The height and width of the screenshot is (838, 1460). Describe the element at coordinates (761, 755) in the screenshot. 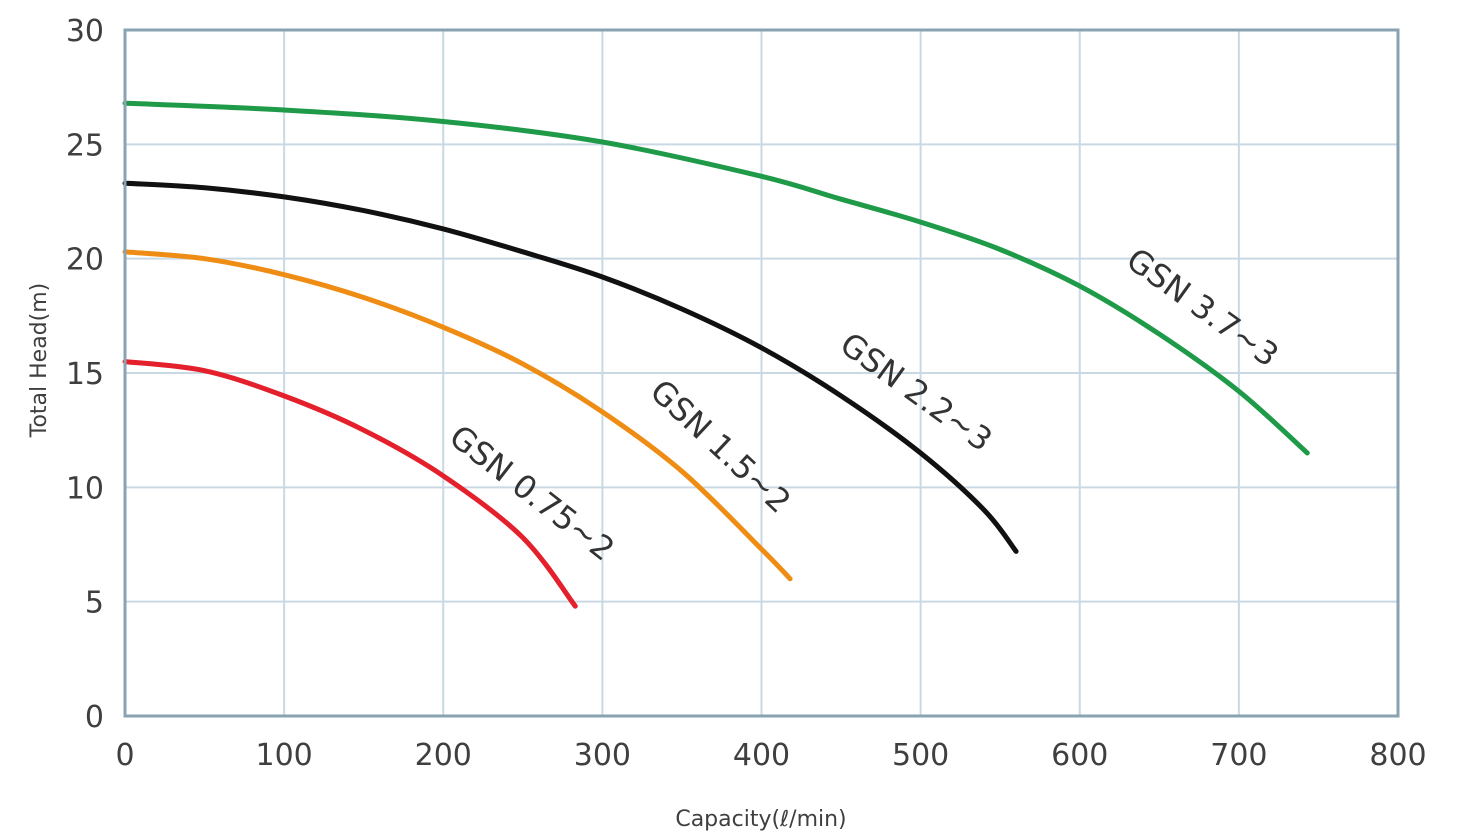

I see `x-tick-label: 400` at that location.